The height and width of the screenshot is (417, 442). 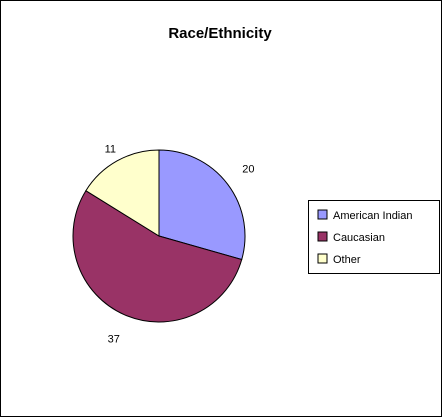 What do you see at coordinates (322, 236) in the screenshot?
I see `legend-swatch-caucasian` at bounding box center [322, 236].